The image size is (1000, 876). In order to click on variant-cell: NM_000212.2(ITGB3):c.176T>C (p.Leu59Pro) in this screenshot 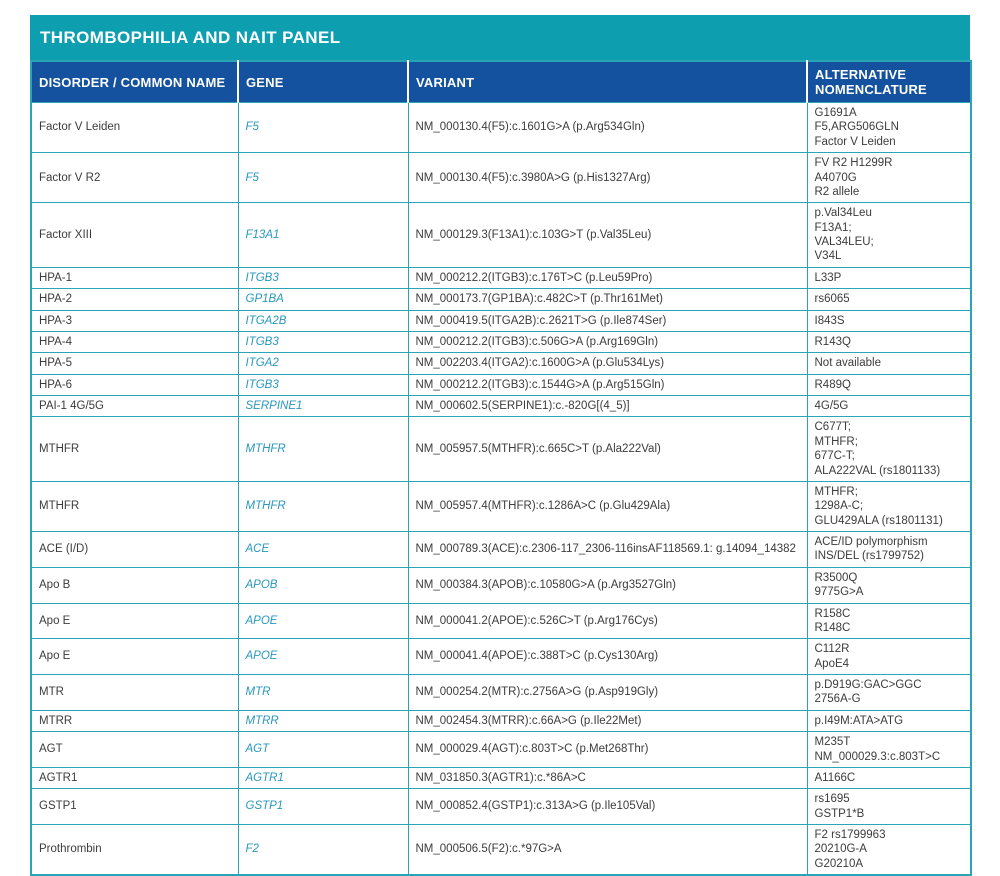, I will do `click(607, 278)`.